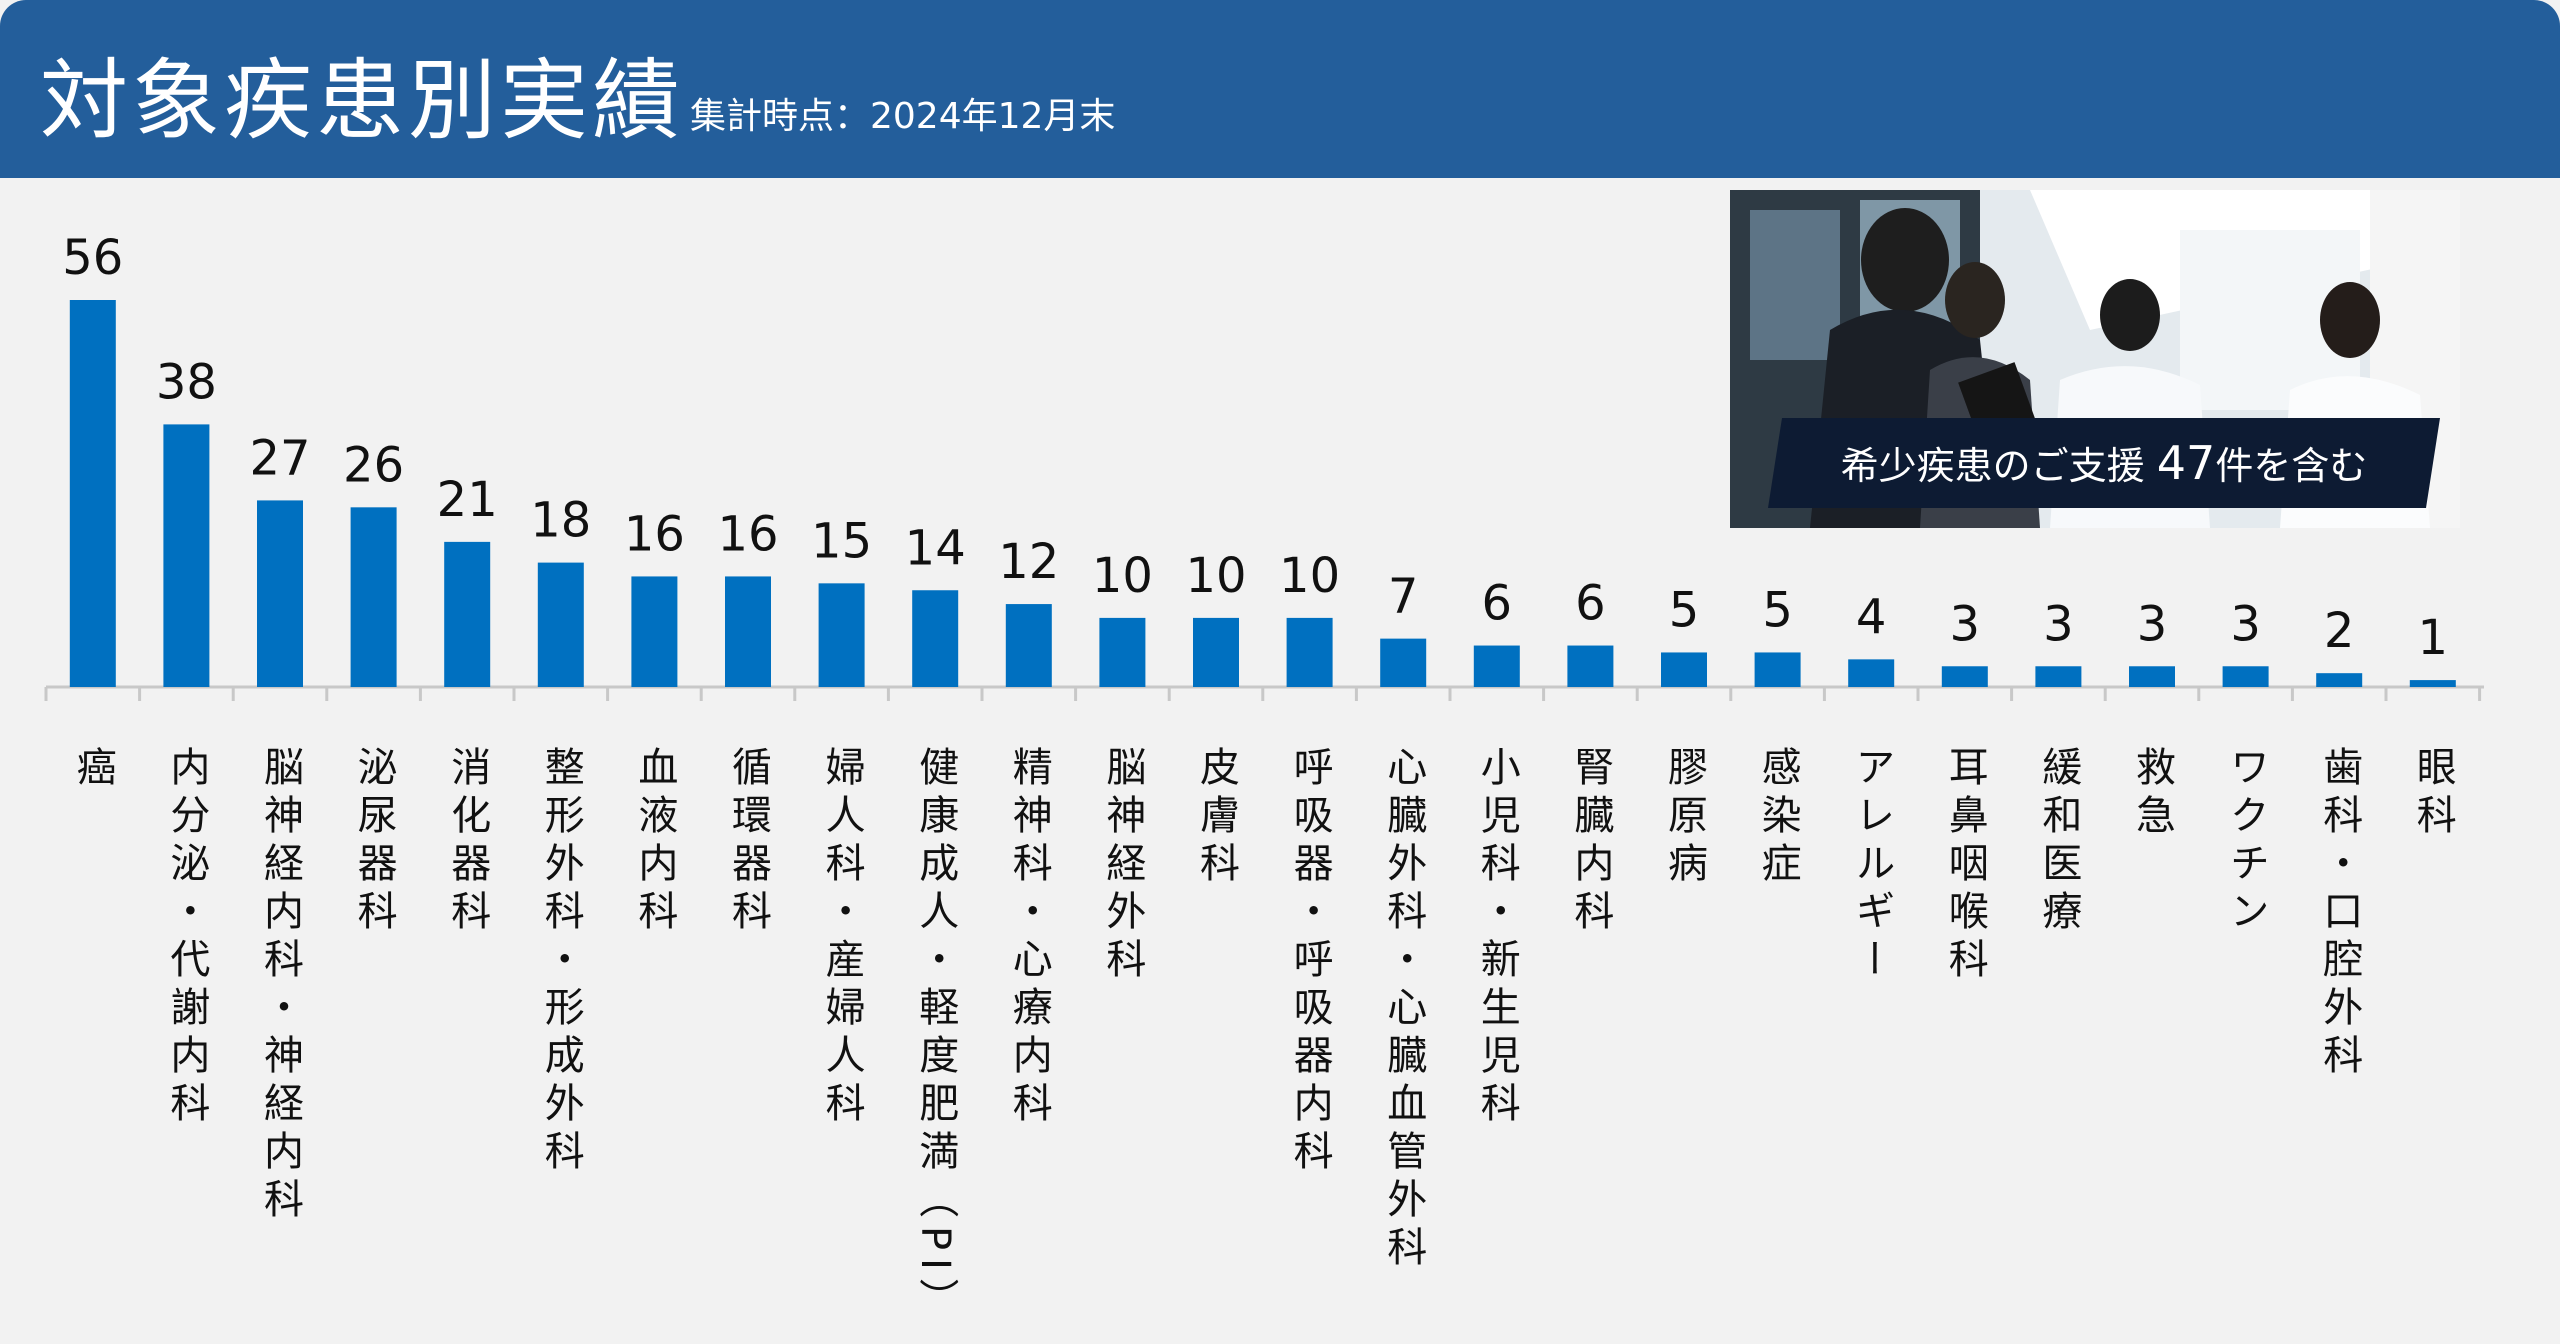 This screenshot has width=2560, height=1344. I want to click on rare-disease-badge: 希少疾患のご支援 47件を含む, so click(2104, 463).